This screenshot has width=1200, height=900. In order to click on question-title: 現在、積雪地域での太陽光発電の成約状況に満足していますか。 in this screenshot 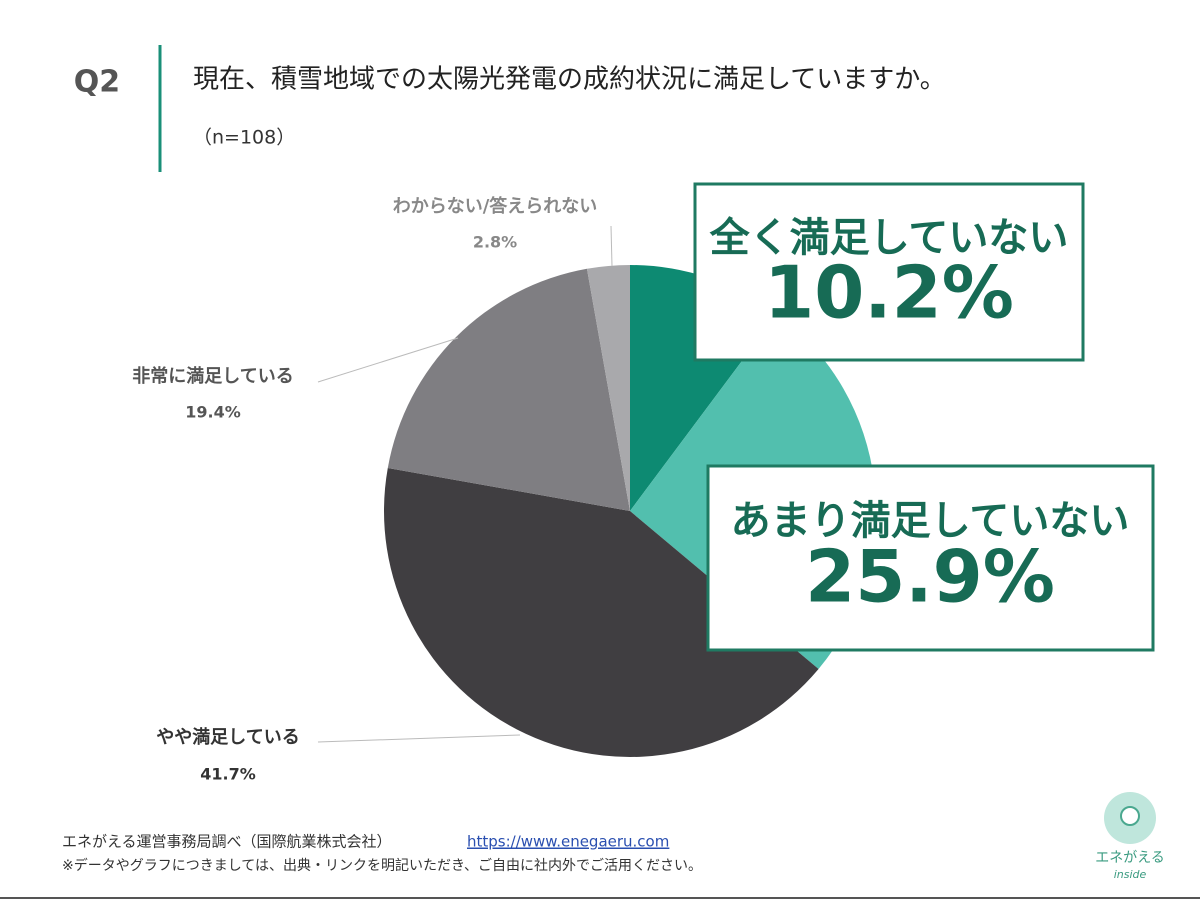, I will do `click(569, 80)`.